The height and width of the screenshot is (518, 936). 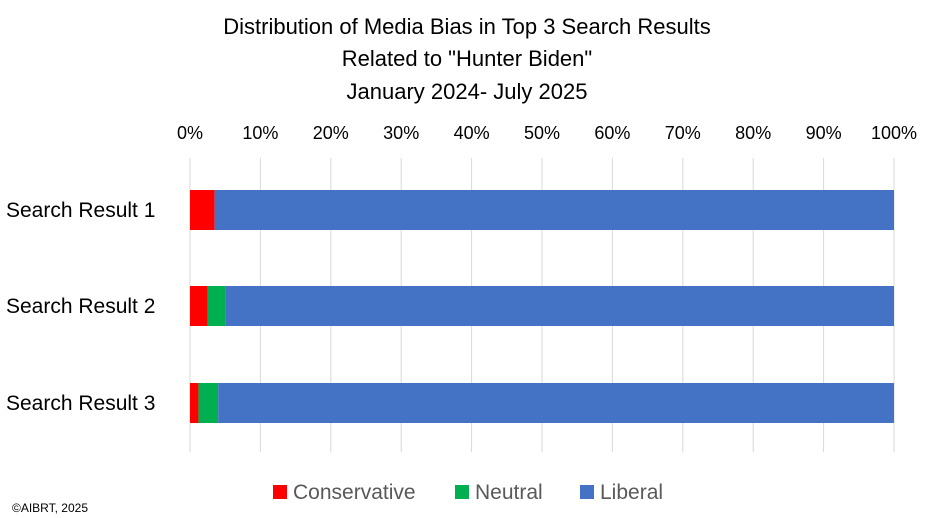 I want to click on x-tick-label: 90%, so click(x=824, y=133).